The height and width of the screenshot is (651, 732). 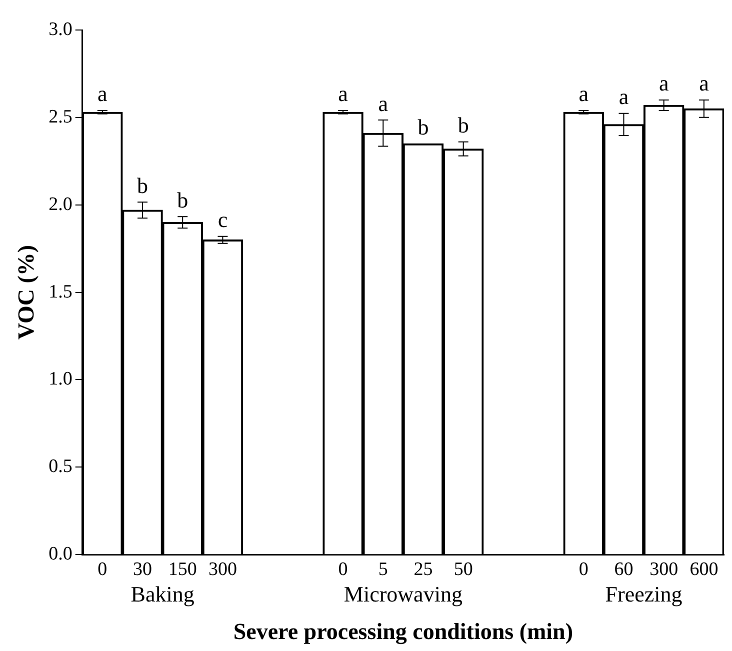 What do you see at coordinates (60, 29) in the screenshot?
I see `y-tick-label: 3.0` at bounding box center [60, 29].